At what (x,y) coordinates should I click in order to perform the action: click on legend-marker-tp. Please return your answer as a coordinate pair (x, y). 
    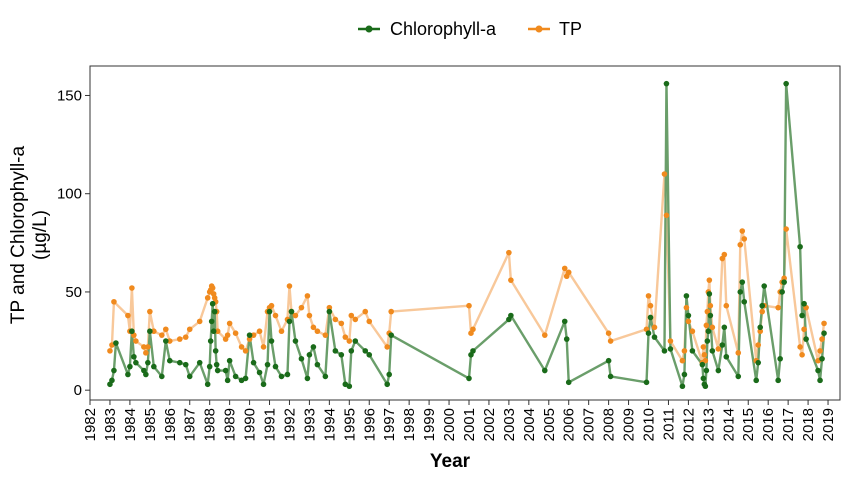
    Looking at the image, I should click on (539, 29).